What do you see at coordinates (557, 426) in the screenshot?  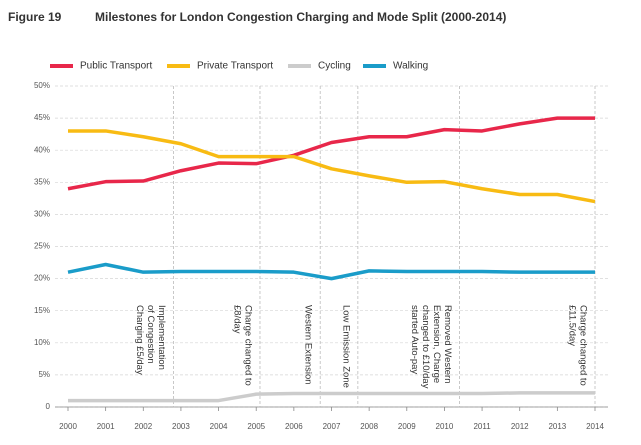 I see `x-tick-label: 2013` at bounding box center [557, 426].